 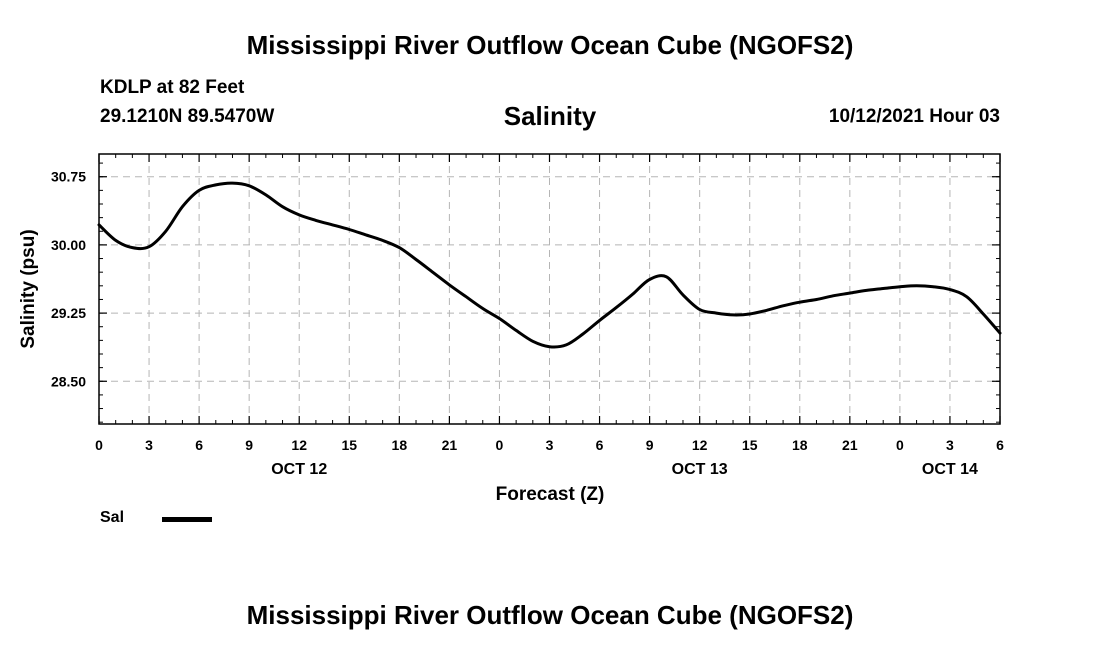 I want to click on station-label: KDLP at 82 Feet, so click(x=172, y=87).